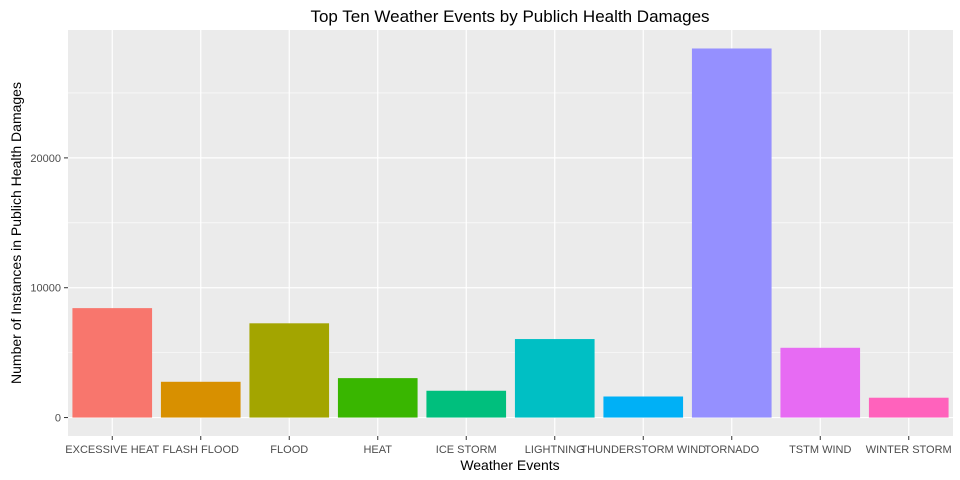 The height and width of the screenshot is (480, 960). Describe the element at coordinates (112, 363) in the screenshot. I see `bar-excessive-heat` at that location.